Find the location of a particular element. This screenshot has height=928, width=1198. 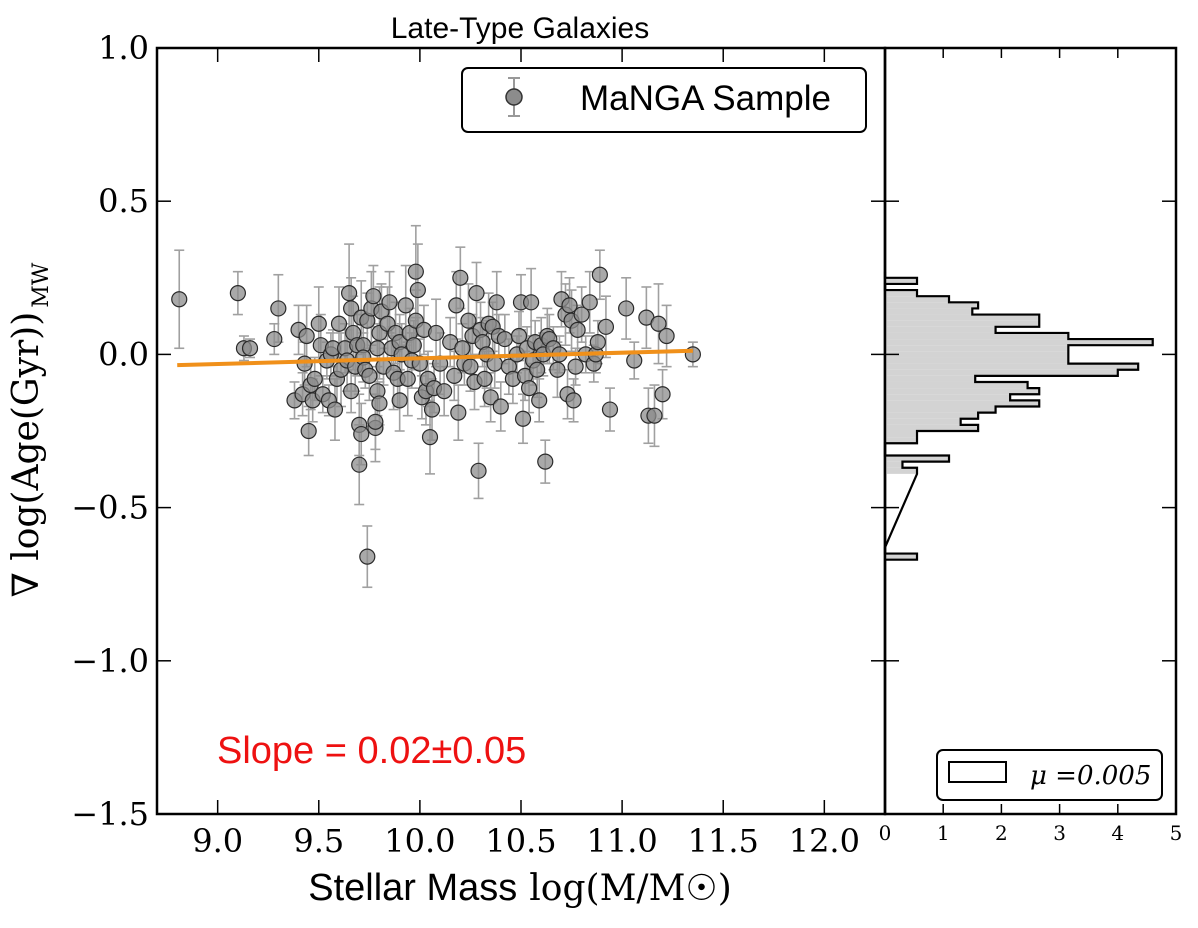

x-tick-label: 10.5 is located at coordinates (520, 841).